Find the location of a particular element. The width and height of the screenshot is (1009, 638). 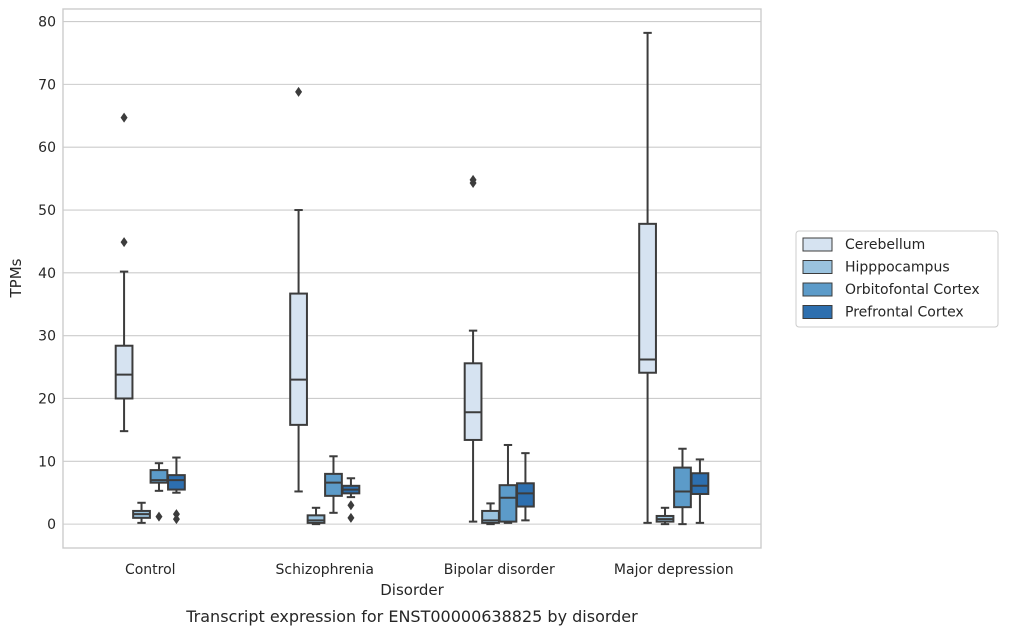

y-tick-label-50: 50 is located at coordinates (47, 211).